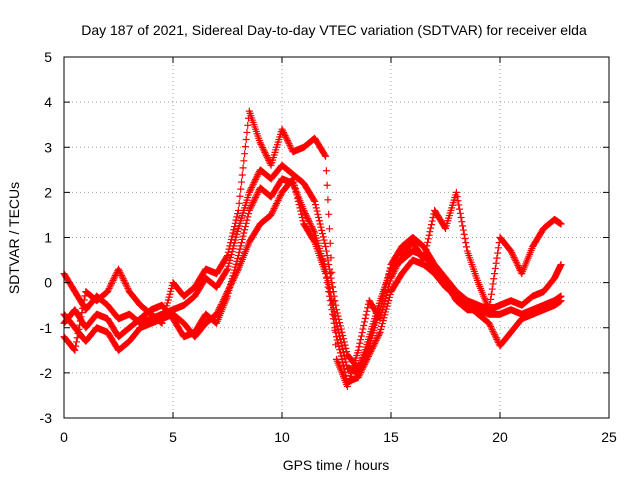 The height and width of the screenshot is (480, 640). I want to click on y-tick-label: -3, so click(46, 418).